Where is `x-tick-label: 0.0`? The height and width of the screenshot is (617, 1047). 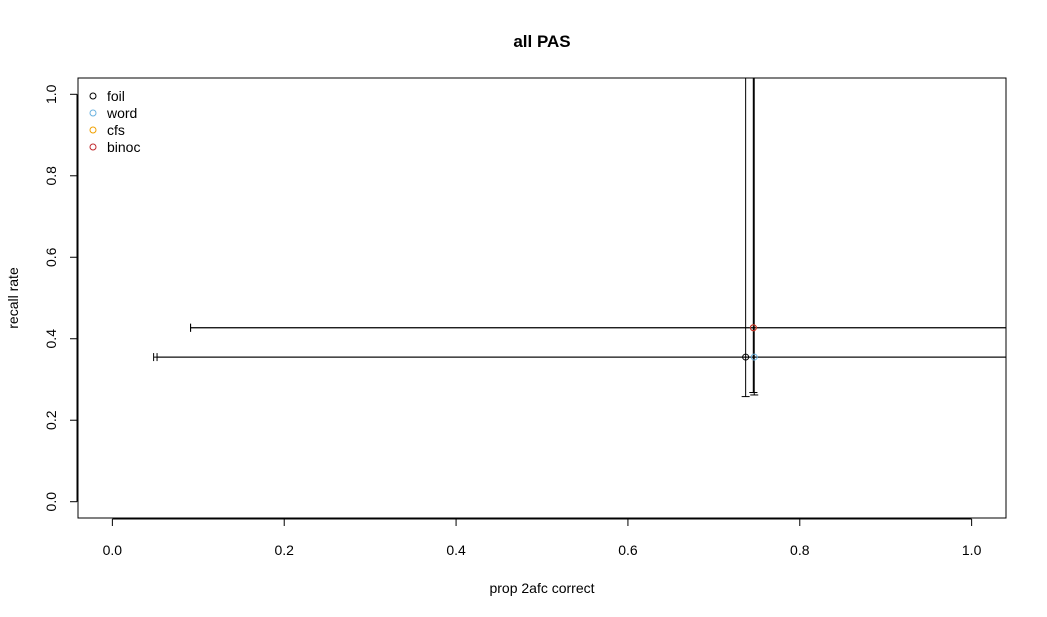
x-tick-label: 0.0 is located at coordinates (113, 550).